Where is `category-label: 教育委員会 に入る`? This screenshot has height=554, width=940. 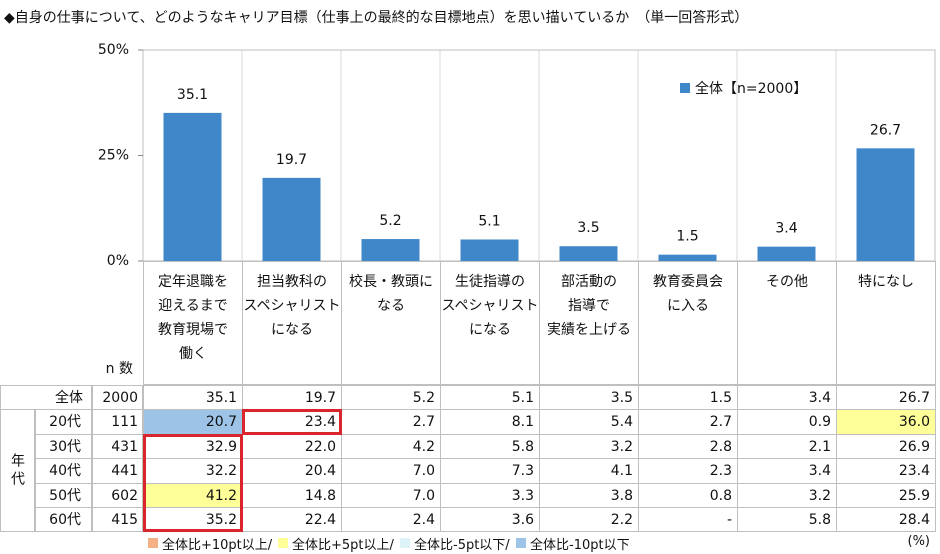
category-label: 教育委員会 に入る is located at coordinates (688, 323).